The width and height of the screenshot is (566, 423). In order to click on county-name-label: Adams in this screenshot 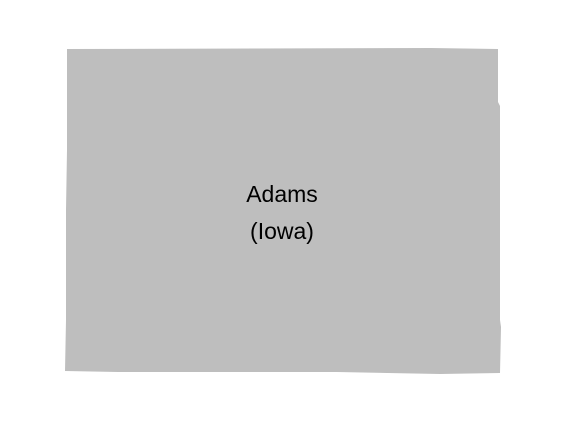, I will do `click(282, 194)`.